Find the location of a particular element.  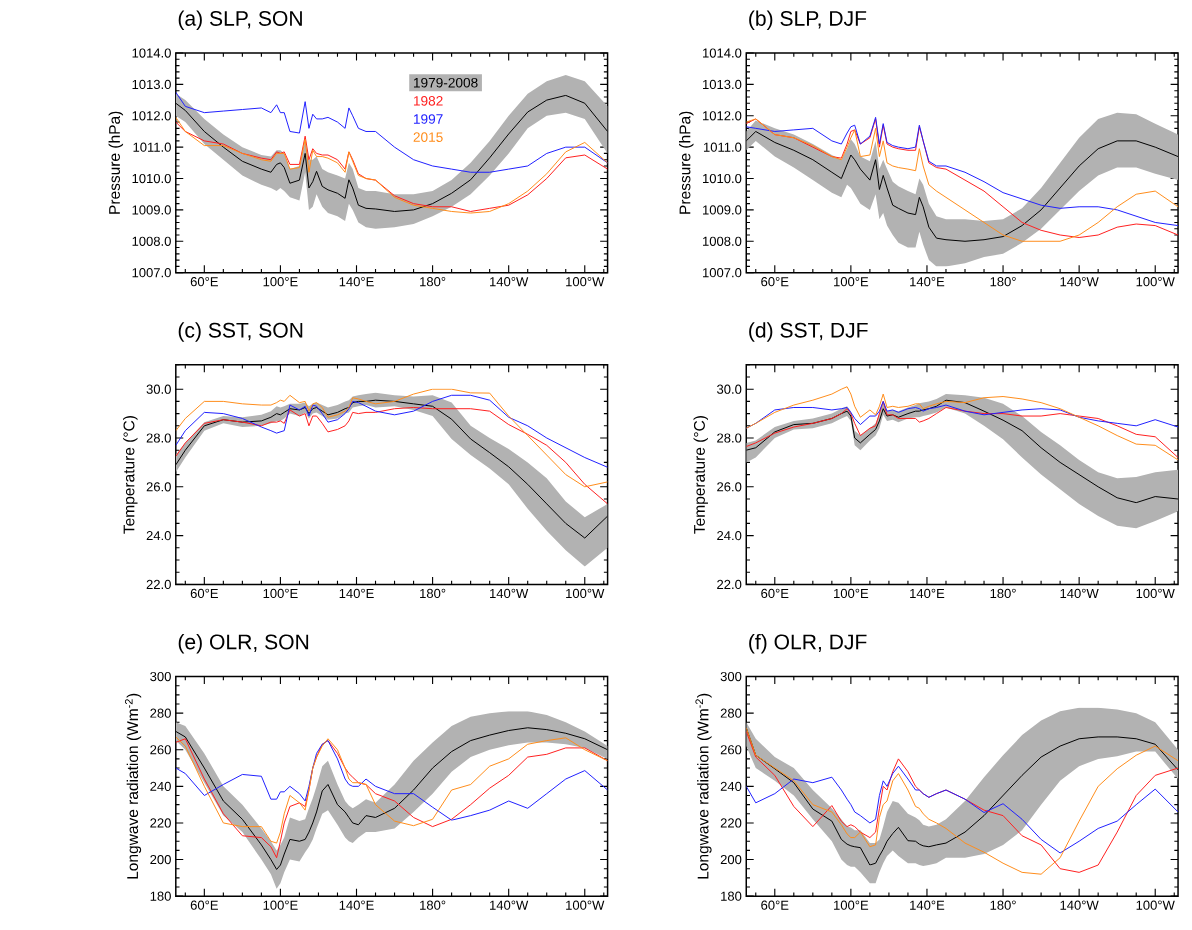

chart-title: (f) OLR, DJF is located at coordinates (808, 644).